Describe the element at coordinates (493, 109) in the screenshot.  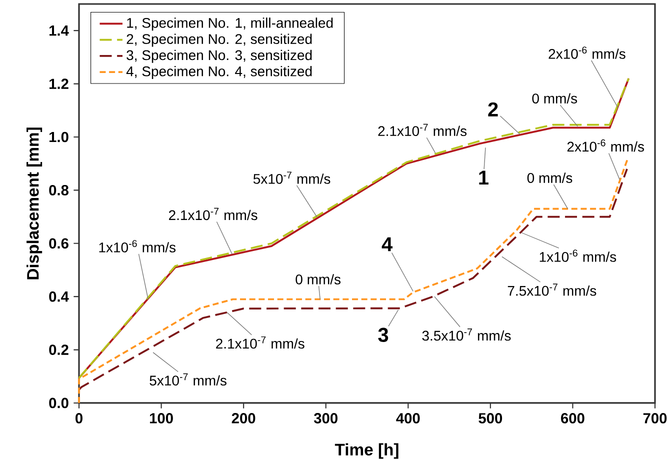
I see `annotation: 2` at that location.